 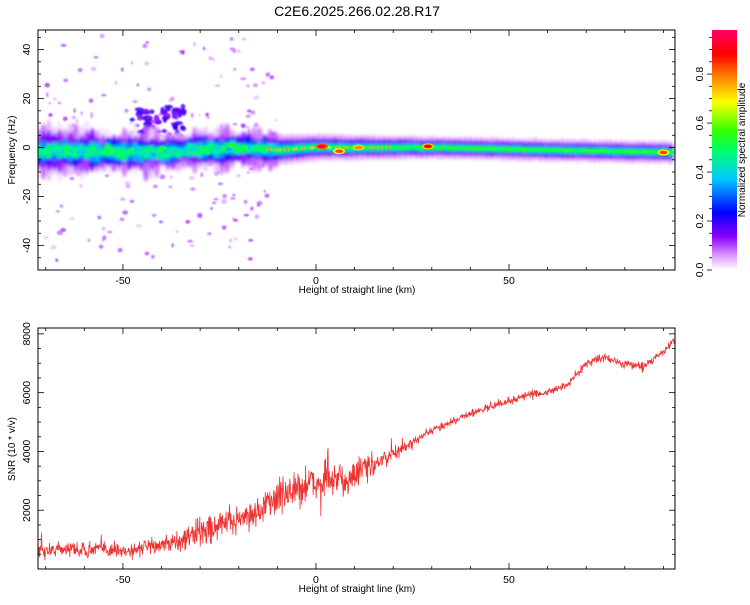 What do you see at coordinates (12, 150) in the screenshot?
I see `spectrogram-y-label: Frequency (Hz)` at bounding box center [12, 150].